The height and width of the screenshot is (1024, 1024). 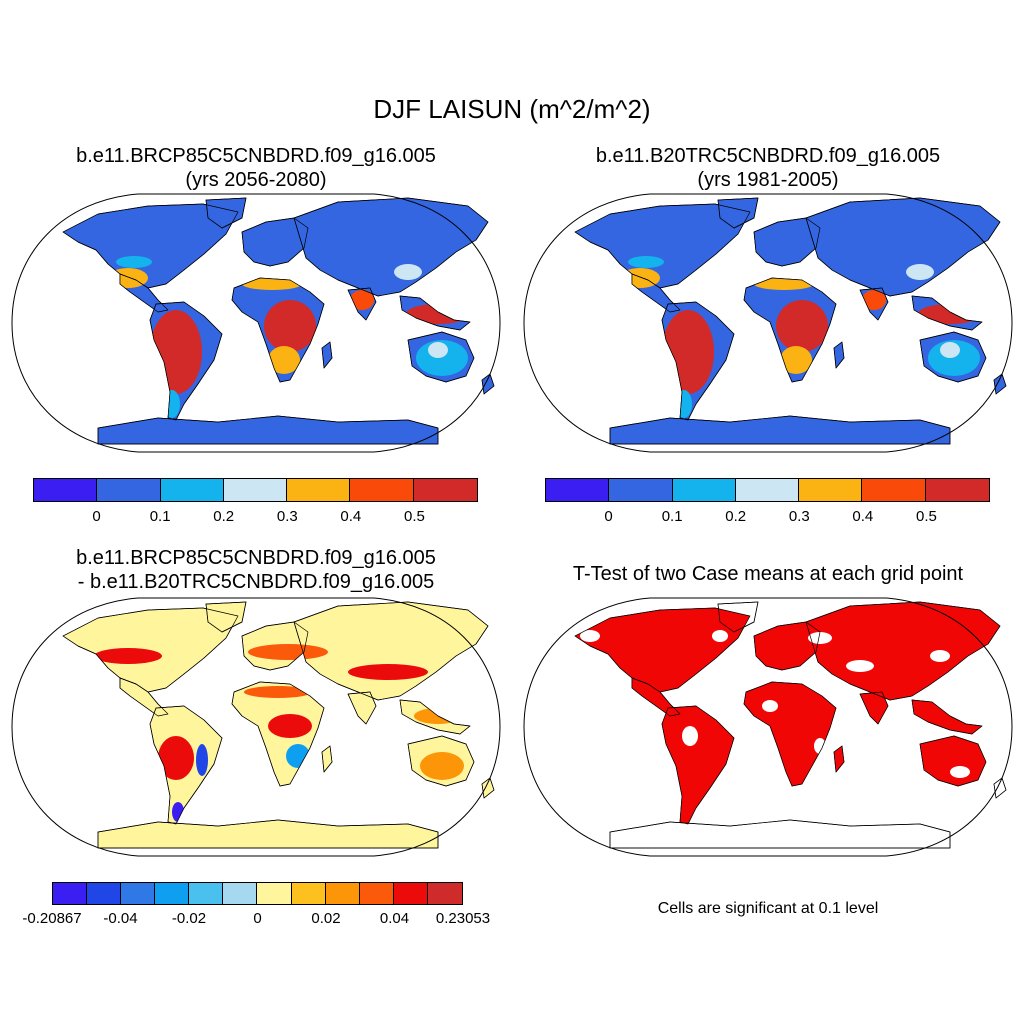 I want to click on panel2-title-line2: (yrs 1981-2005), so click(x=768, y=180).